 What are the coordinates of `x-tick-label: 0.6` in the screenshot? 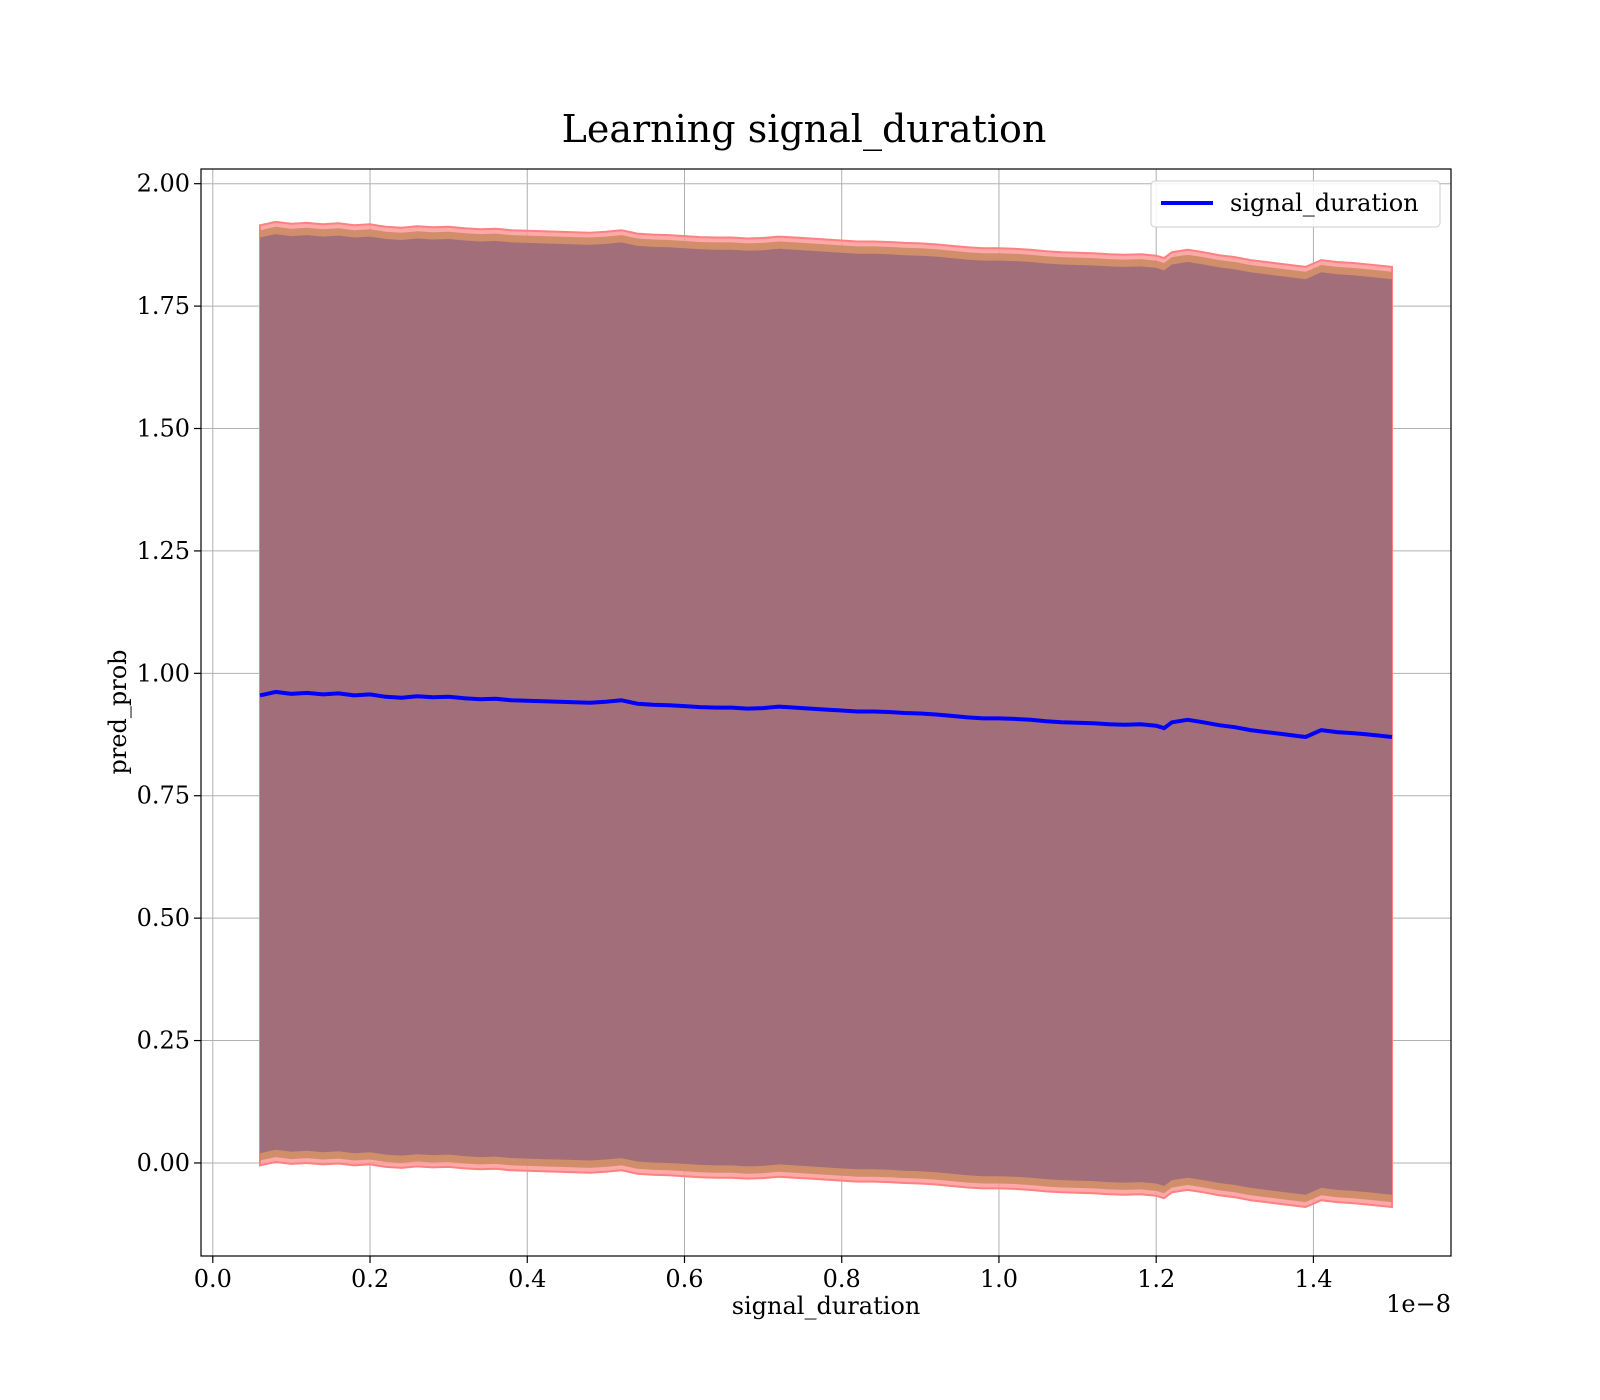 It's located at (684, 1279).